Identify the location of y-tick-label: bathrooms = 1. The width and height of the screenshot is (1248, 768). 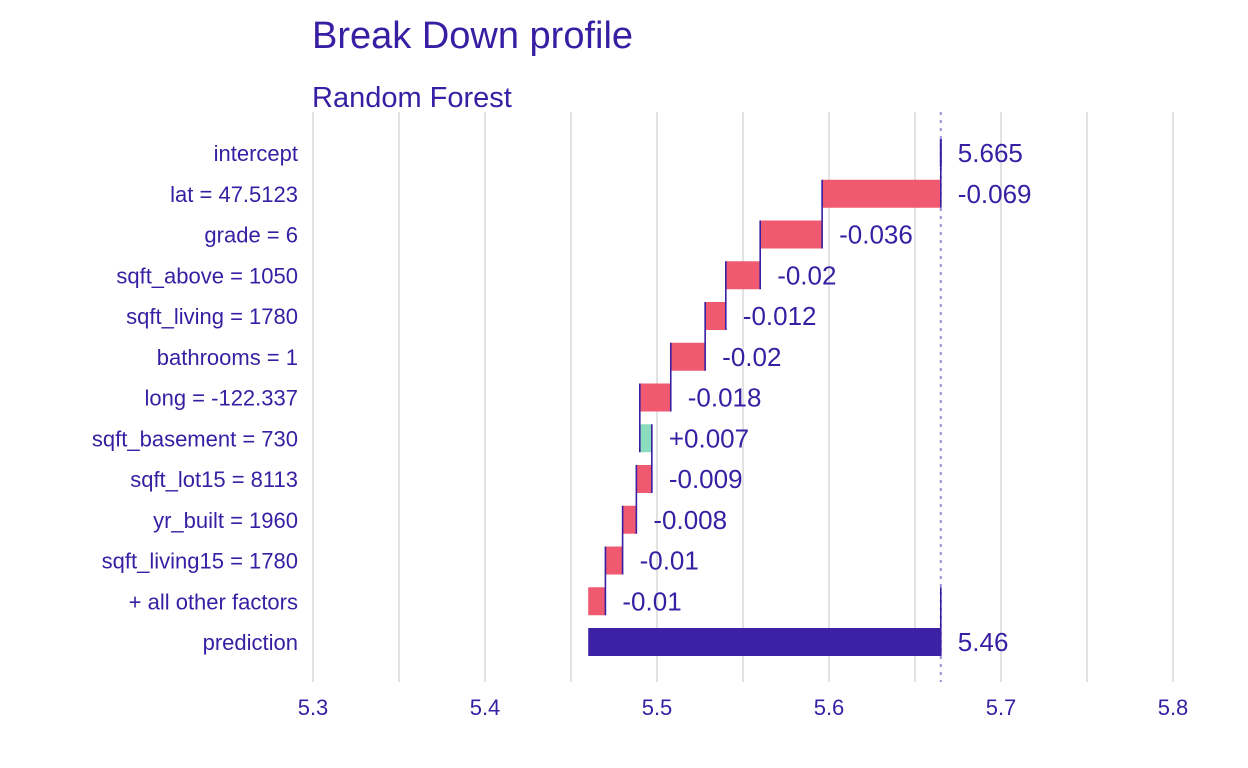
(227, 357).